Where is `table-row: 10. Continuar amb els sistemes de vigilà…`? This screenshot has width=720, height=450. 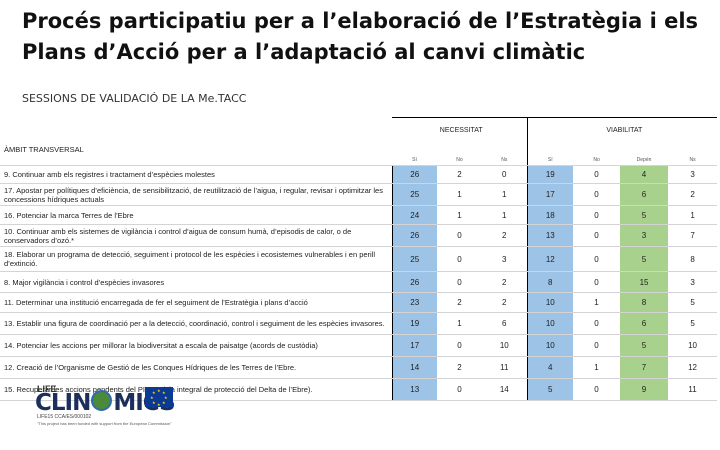
table-row: 10. Continuar amb els sistemes de vigilà… is located at coordinates (359, 235).